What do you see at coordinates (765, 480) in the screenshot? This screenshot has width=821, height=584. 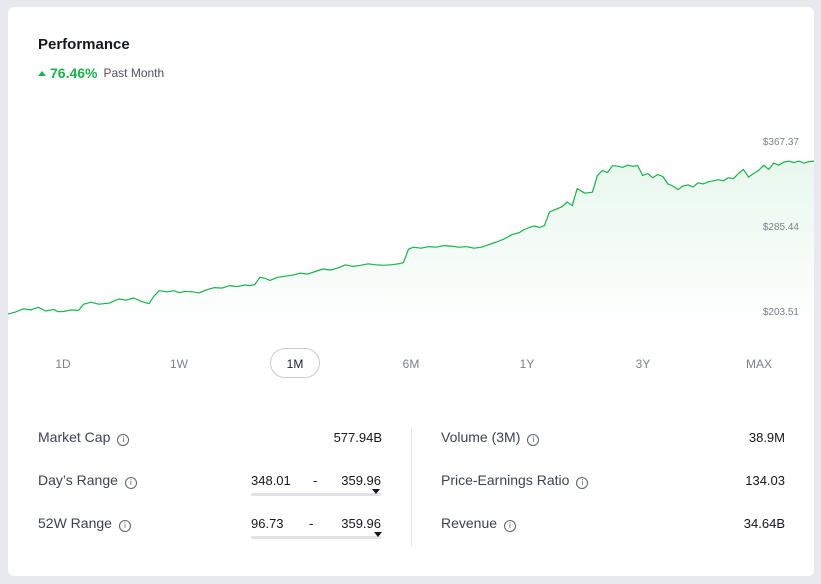 I see `stat-value: 134.03` at bounding box center [765, 480].